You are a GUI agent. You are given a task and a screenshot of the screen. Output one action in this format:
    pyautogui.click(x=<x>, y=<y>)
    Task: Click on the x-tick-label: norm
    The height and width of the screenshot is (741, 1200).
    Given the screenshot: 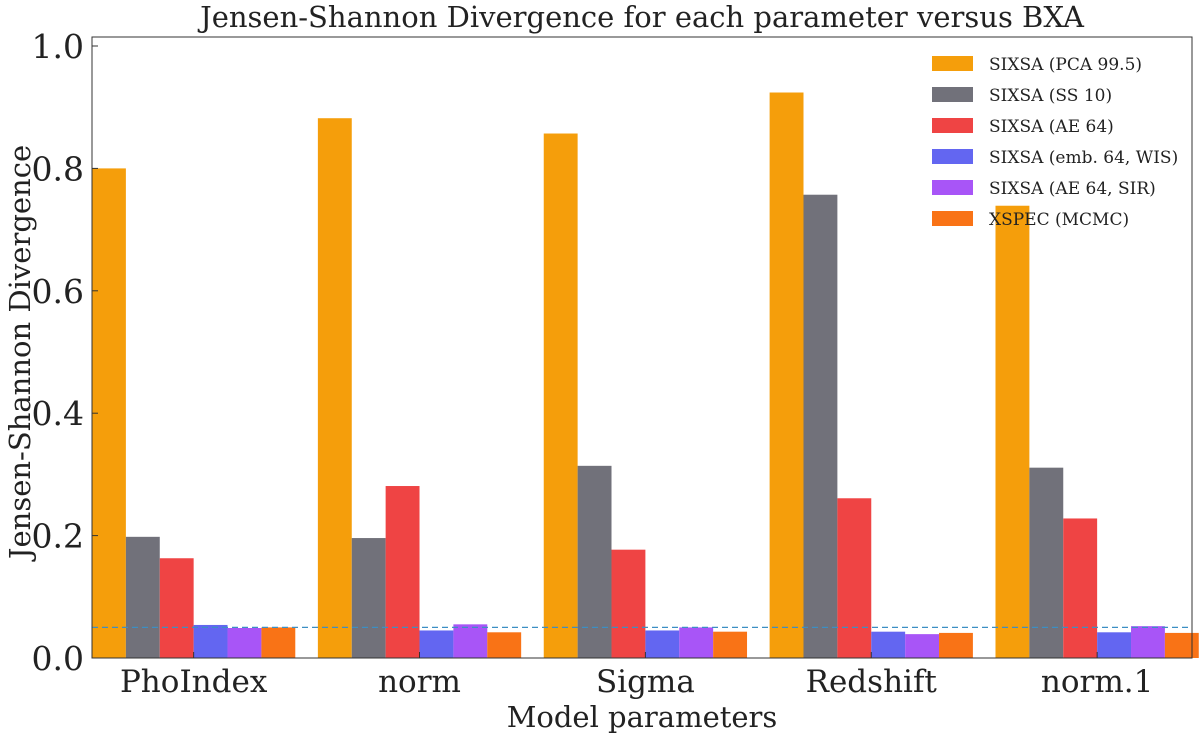 What is the action you would take?
    pyautogui.click(x=419, y=682)
    